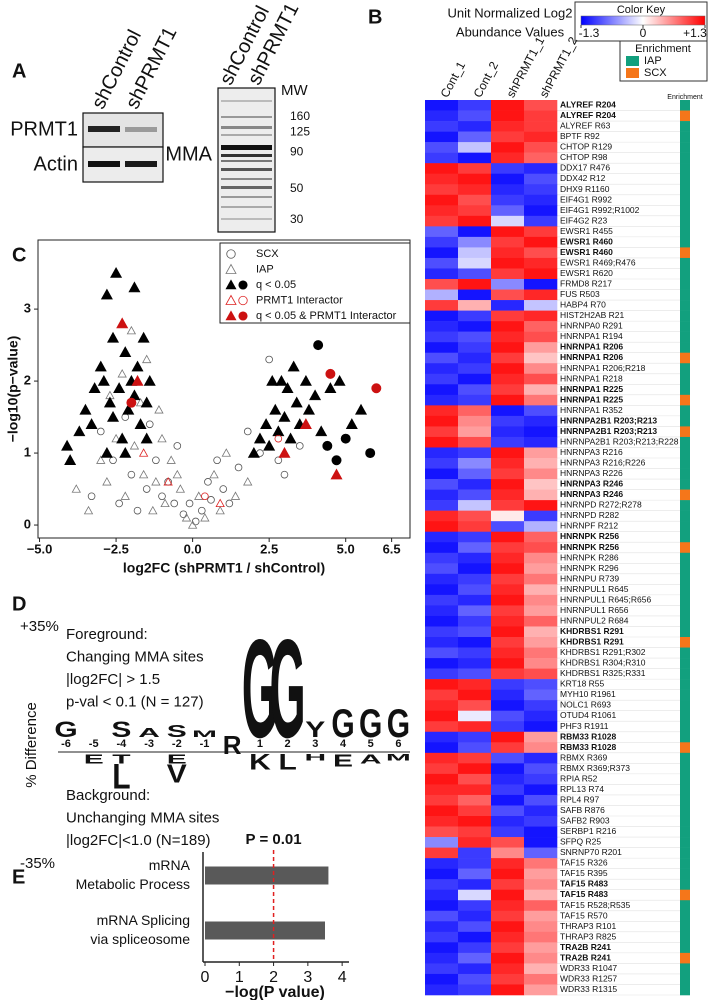 The width and height of the screenshot is (711, 1000). What do you see at coordinates (260, 744) in the screenshot?
I see `position-label: 1` at bounding box center [260, 744].